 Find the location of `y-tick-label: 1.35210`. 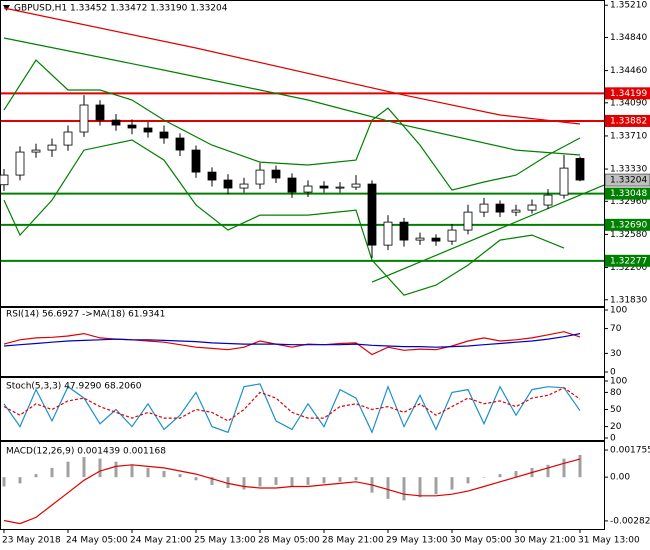

y-tick-label: 1.35210 is located at coordinates (628, 6).